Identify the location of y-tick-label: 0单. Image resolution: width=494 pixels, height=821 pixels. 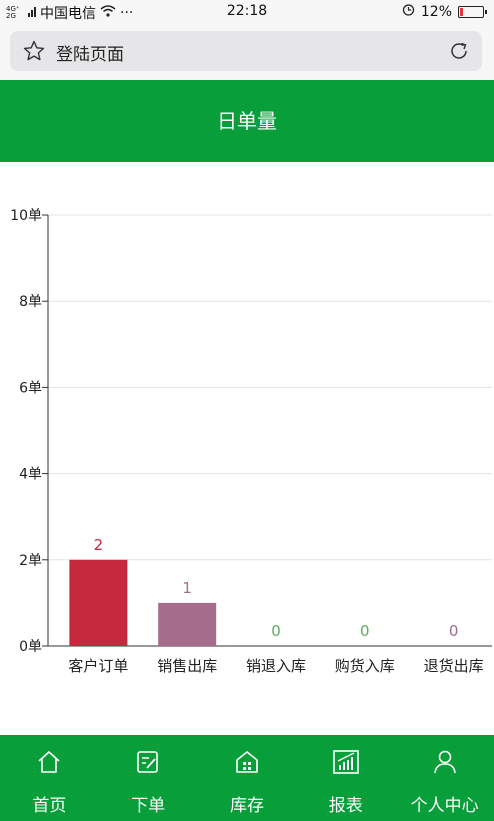
(30, 647).